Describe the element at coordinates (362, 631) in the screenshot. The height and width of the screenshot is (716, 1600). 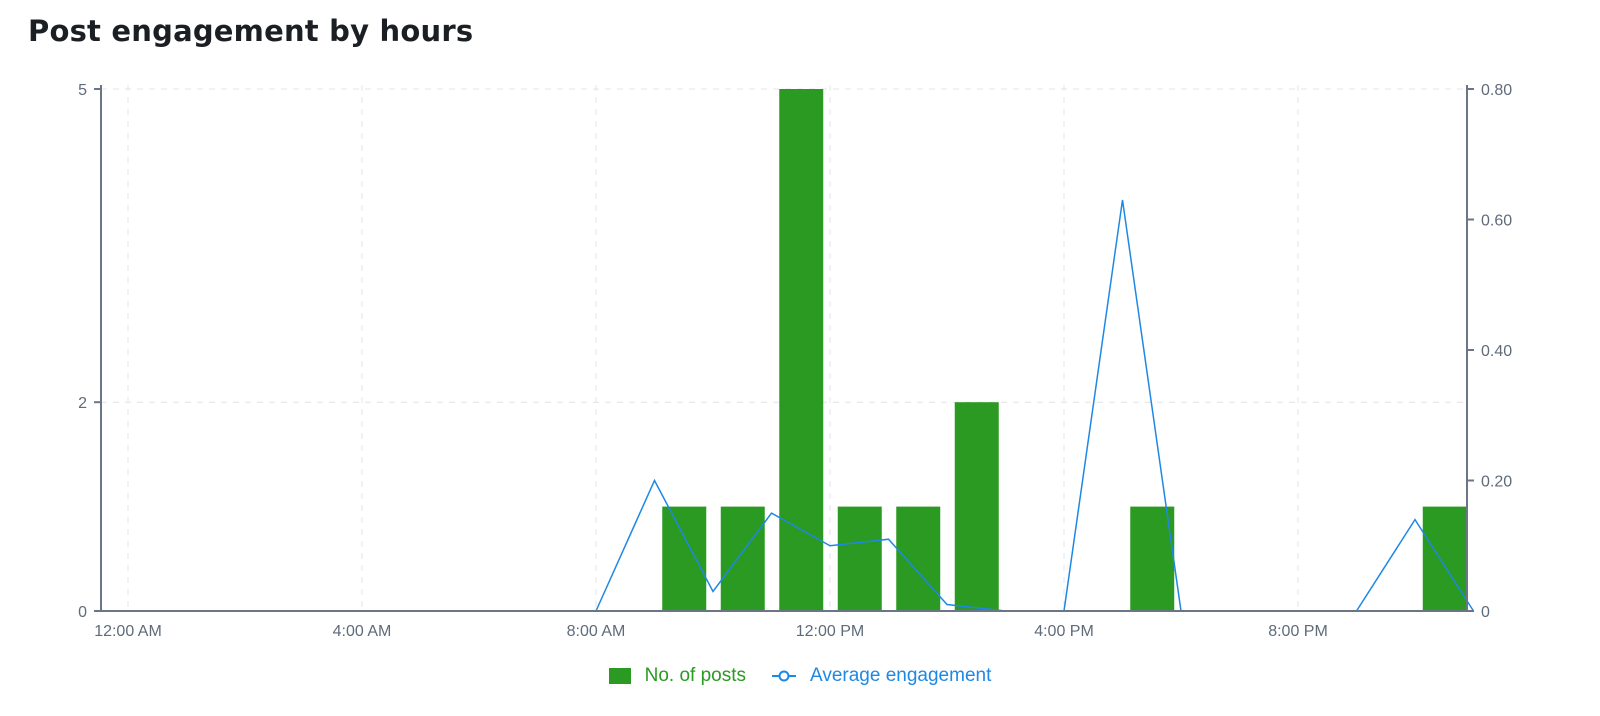
I see `x-tick-label: 4:00 AM` at that location.